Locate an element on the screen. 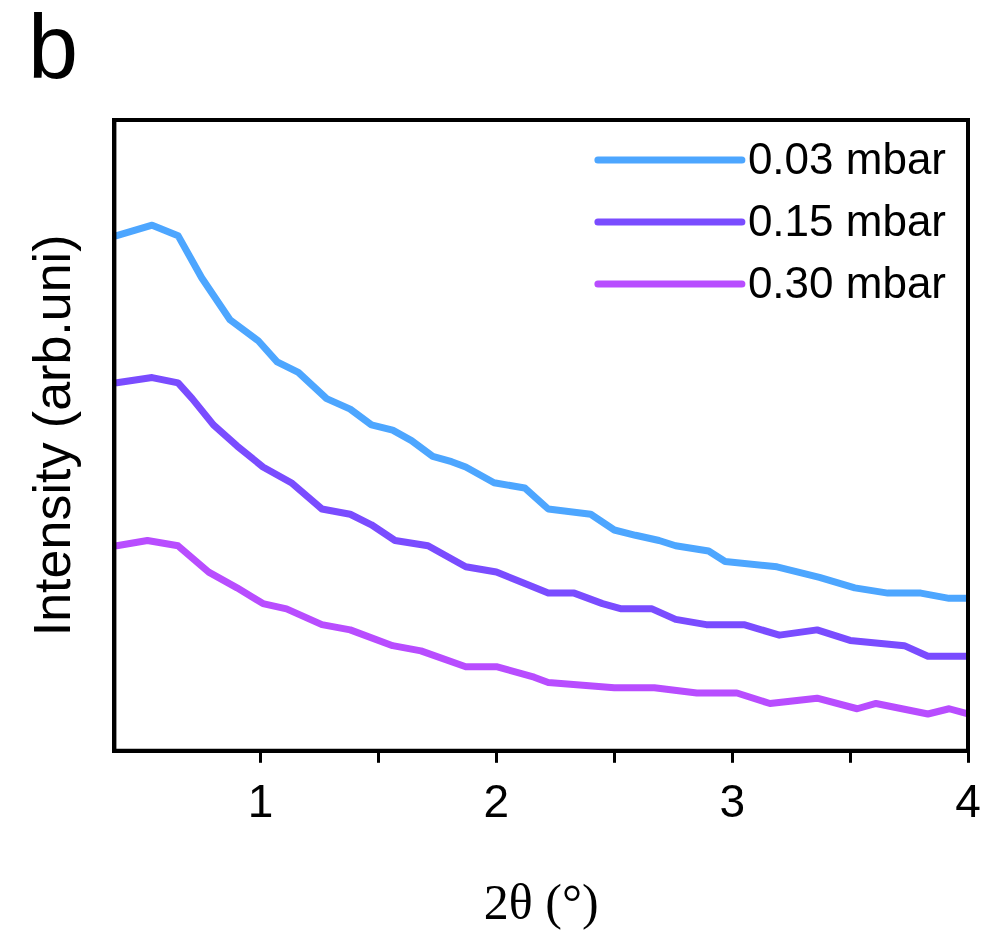  chart-title: b is located at coordinates (53, 48).